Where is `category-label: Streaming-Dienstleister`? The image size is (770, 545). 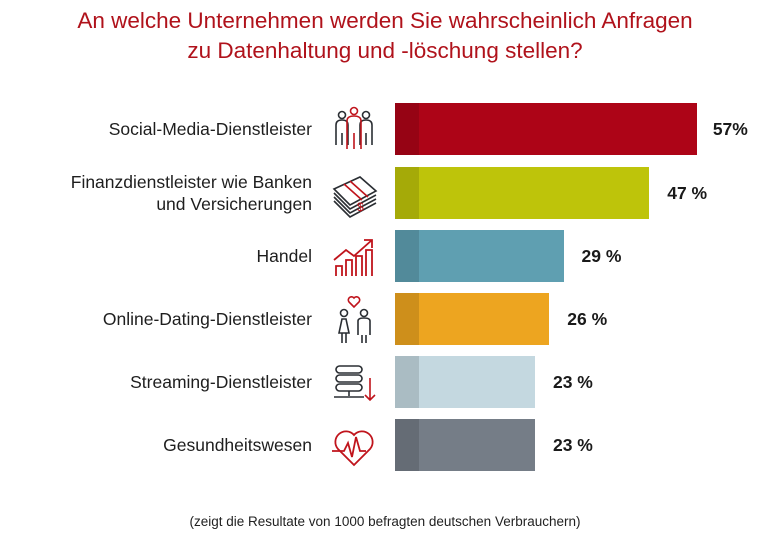
category-label: Streaming-Dienstleister is located at coordinates (221, 382).